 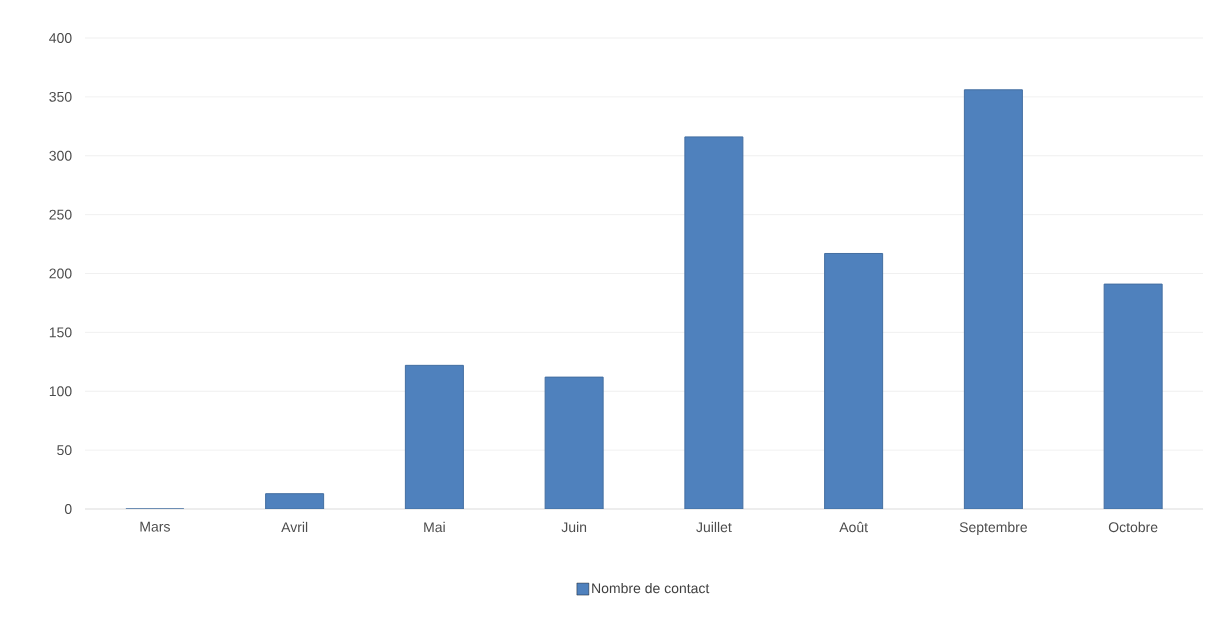 What do you see at coordinates (60, 38) in the screenshot?
I see `y-tick-label: 400` at bounding box center [60, 38].